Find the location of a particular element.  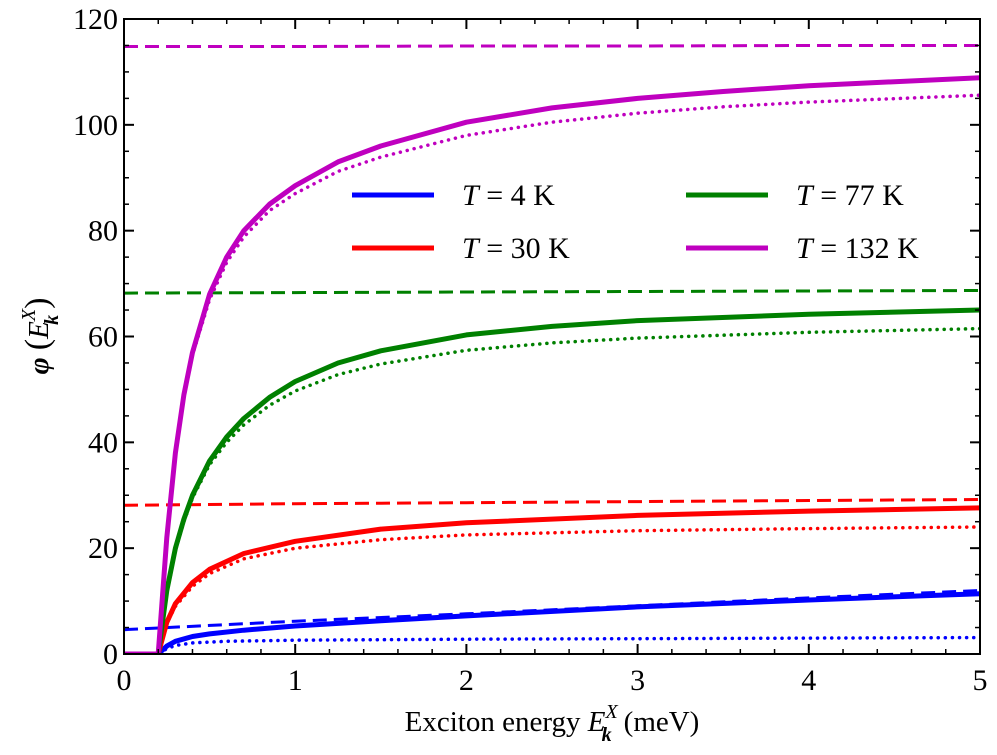

y-axis-label-sub: k is located at coordinates (52, 320).